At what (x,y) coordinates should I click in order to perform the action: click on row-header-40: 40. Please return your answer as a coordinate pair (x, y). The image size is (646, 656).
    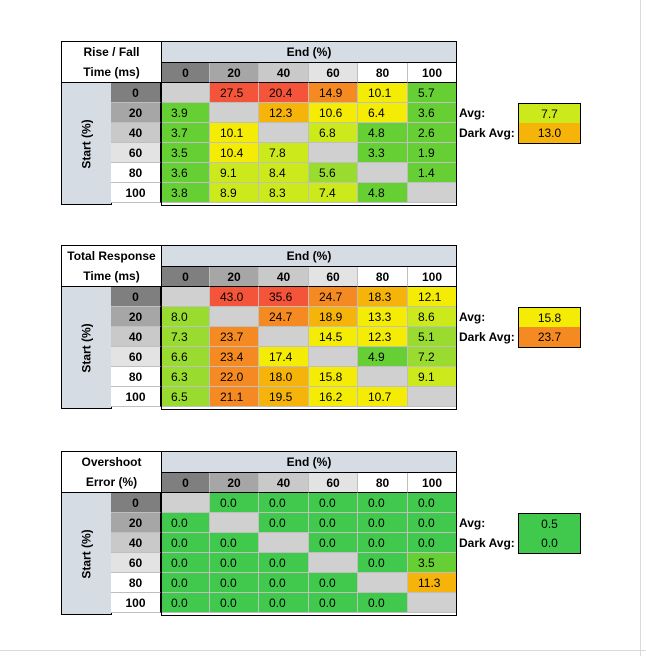
    Looking at the image, I should click on (136, 543).